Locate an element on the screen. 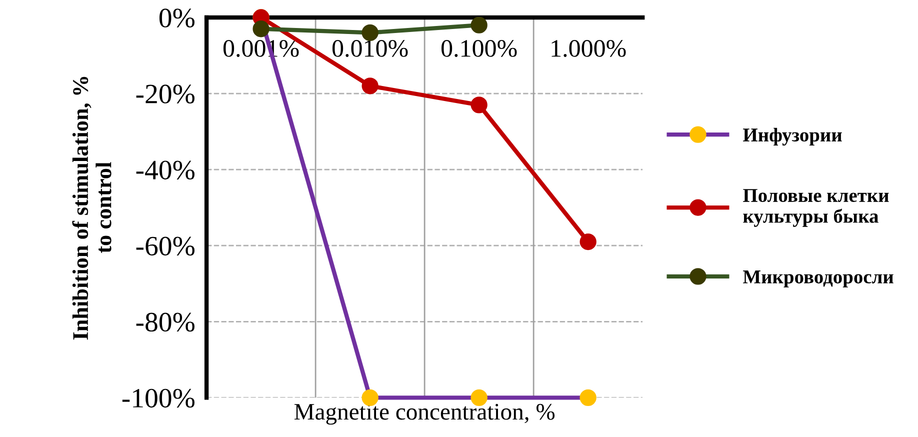  x-tick-label: 0.100% is located at coordinates (479, 48).